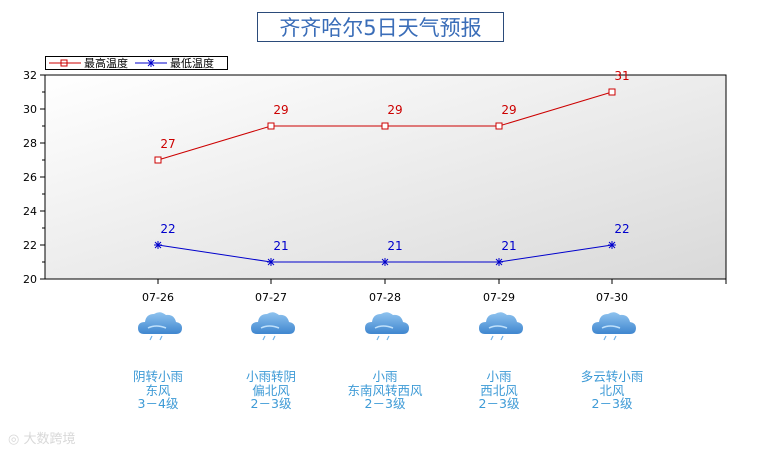 The width and height of the screenshot is (761, 454). Describe the element at coordinates (157, 376) in the screenshot. I see `forecast-weather: 阴转小雨` at that location.